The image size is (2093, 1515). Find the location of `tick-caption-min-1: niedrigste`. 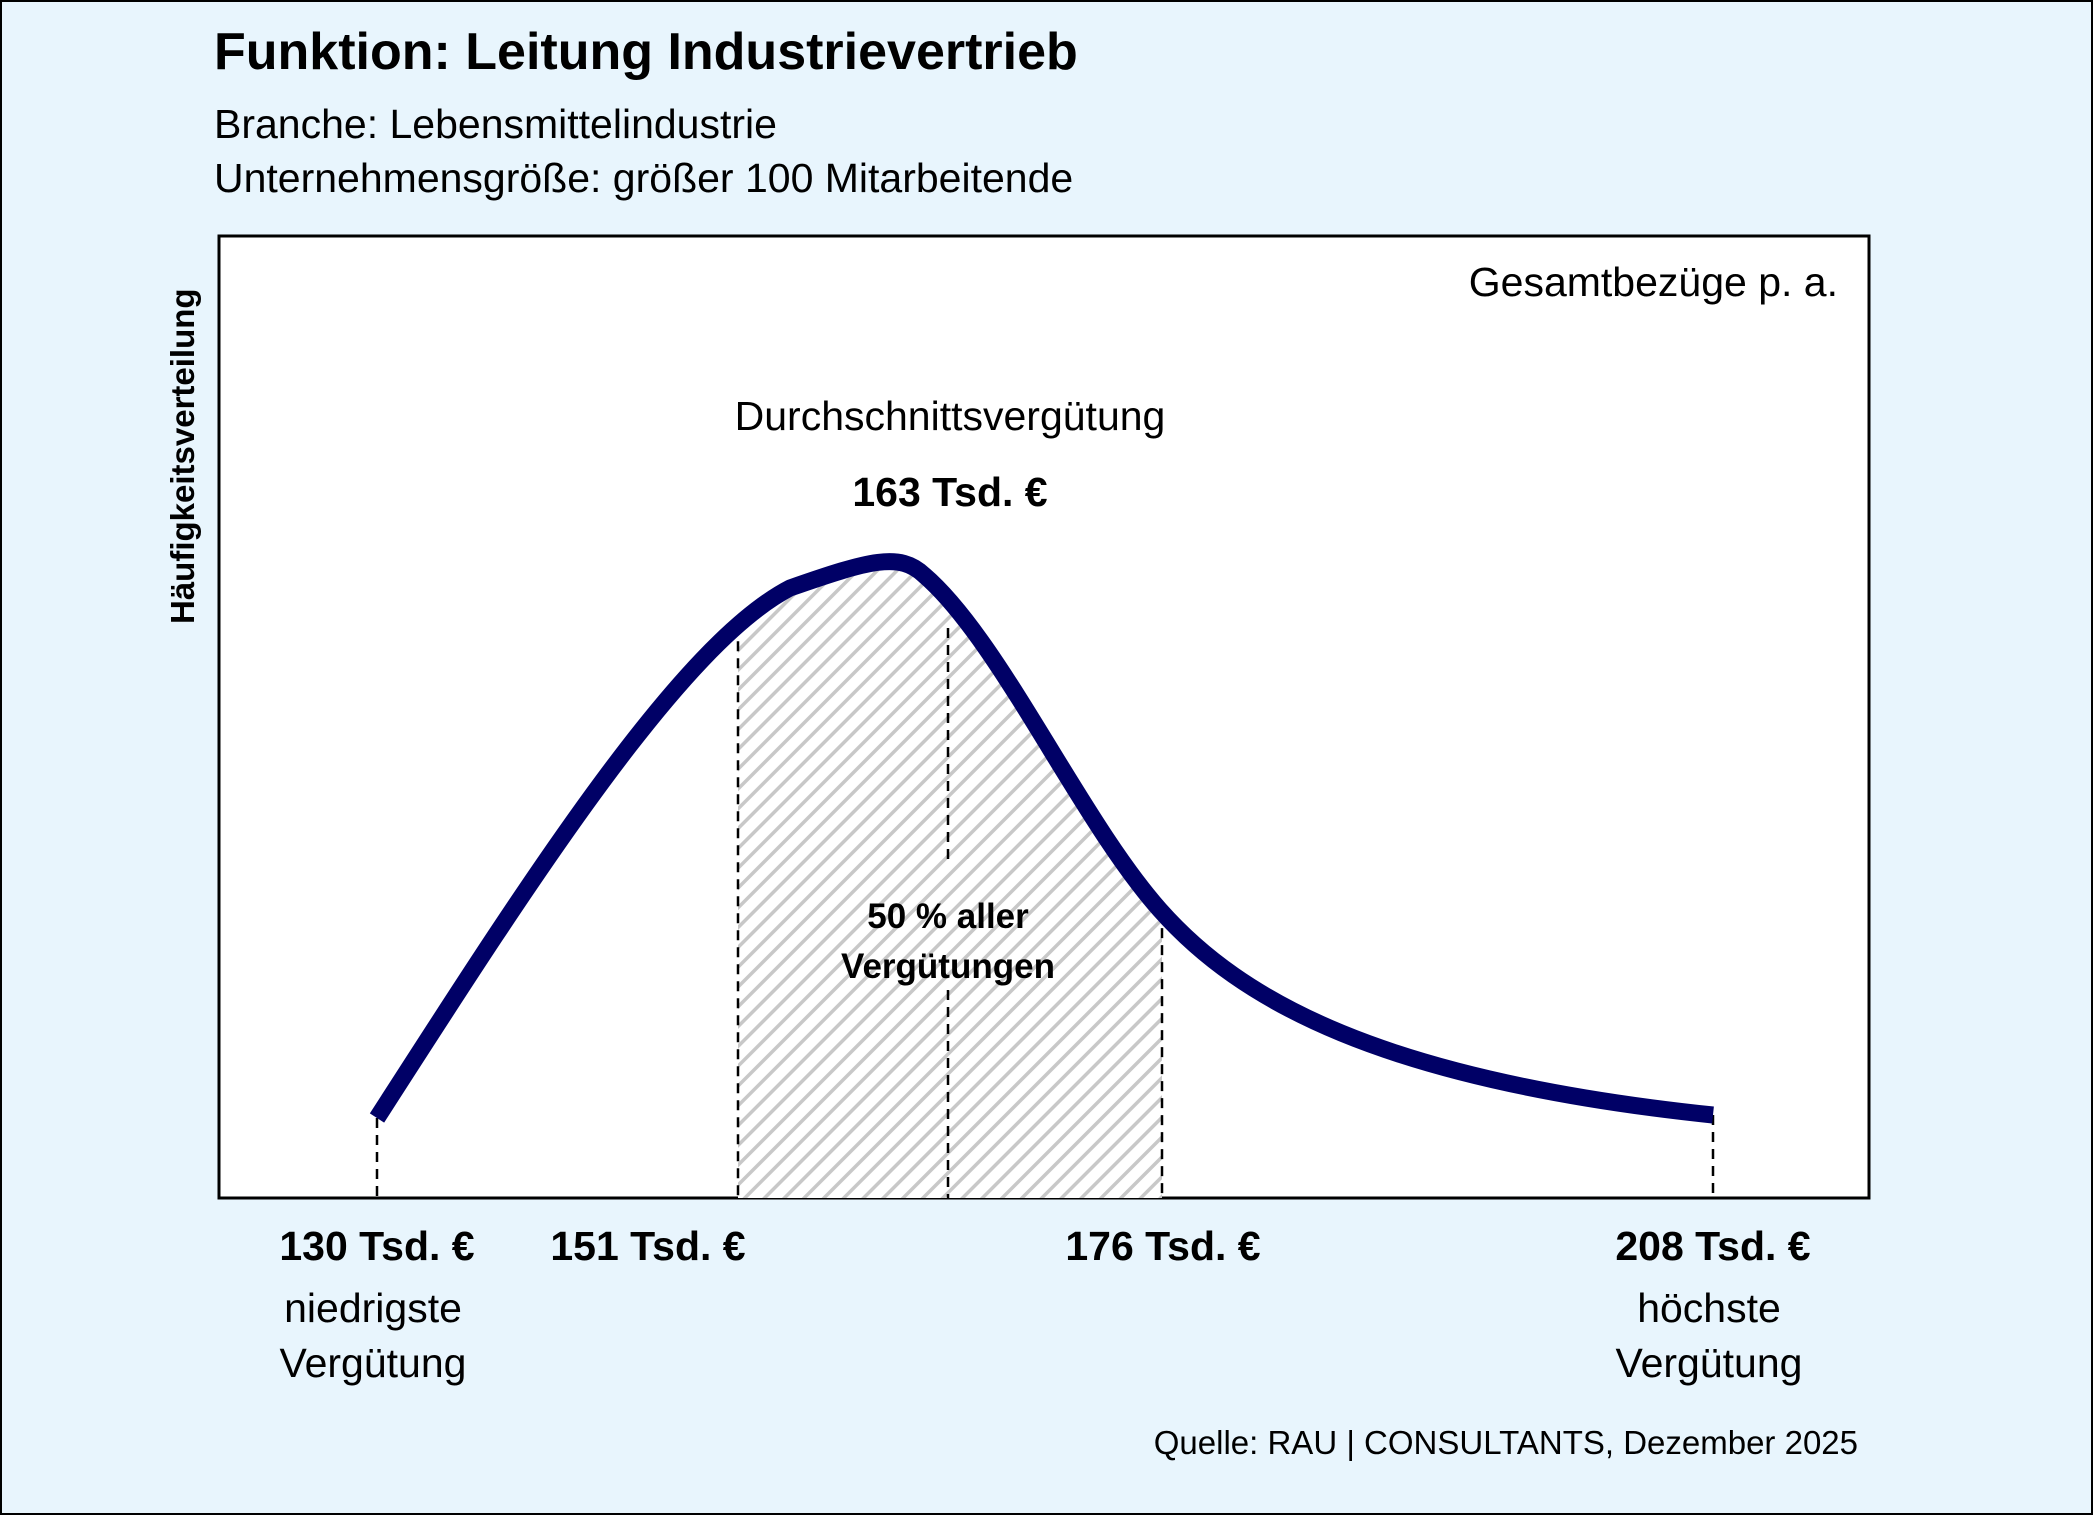

tick-caption-min-1: niedrigste is located at coordinates (373, 1308).